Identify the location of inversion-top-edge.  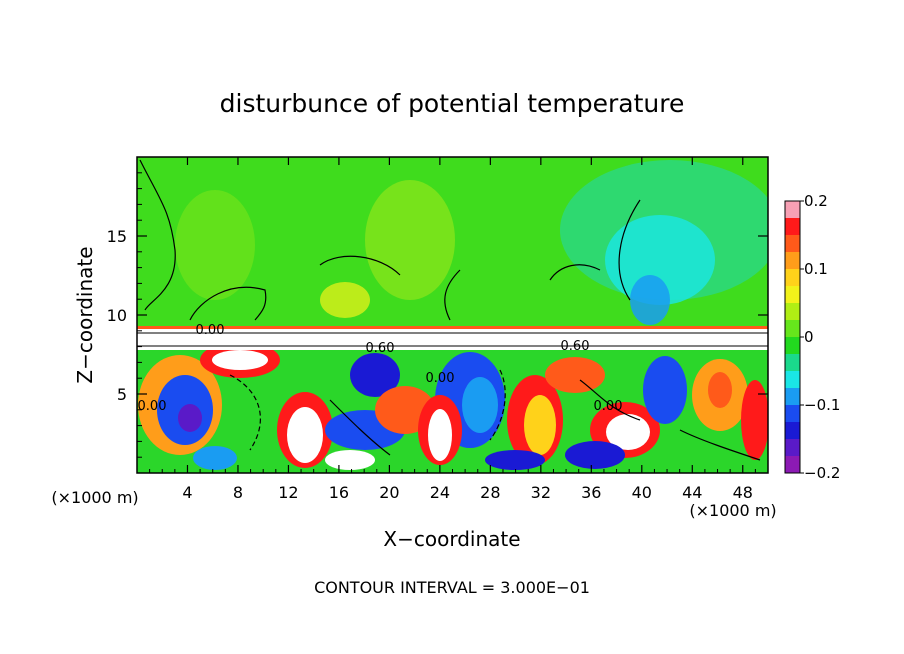
(452, 327).